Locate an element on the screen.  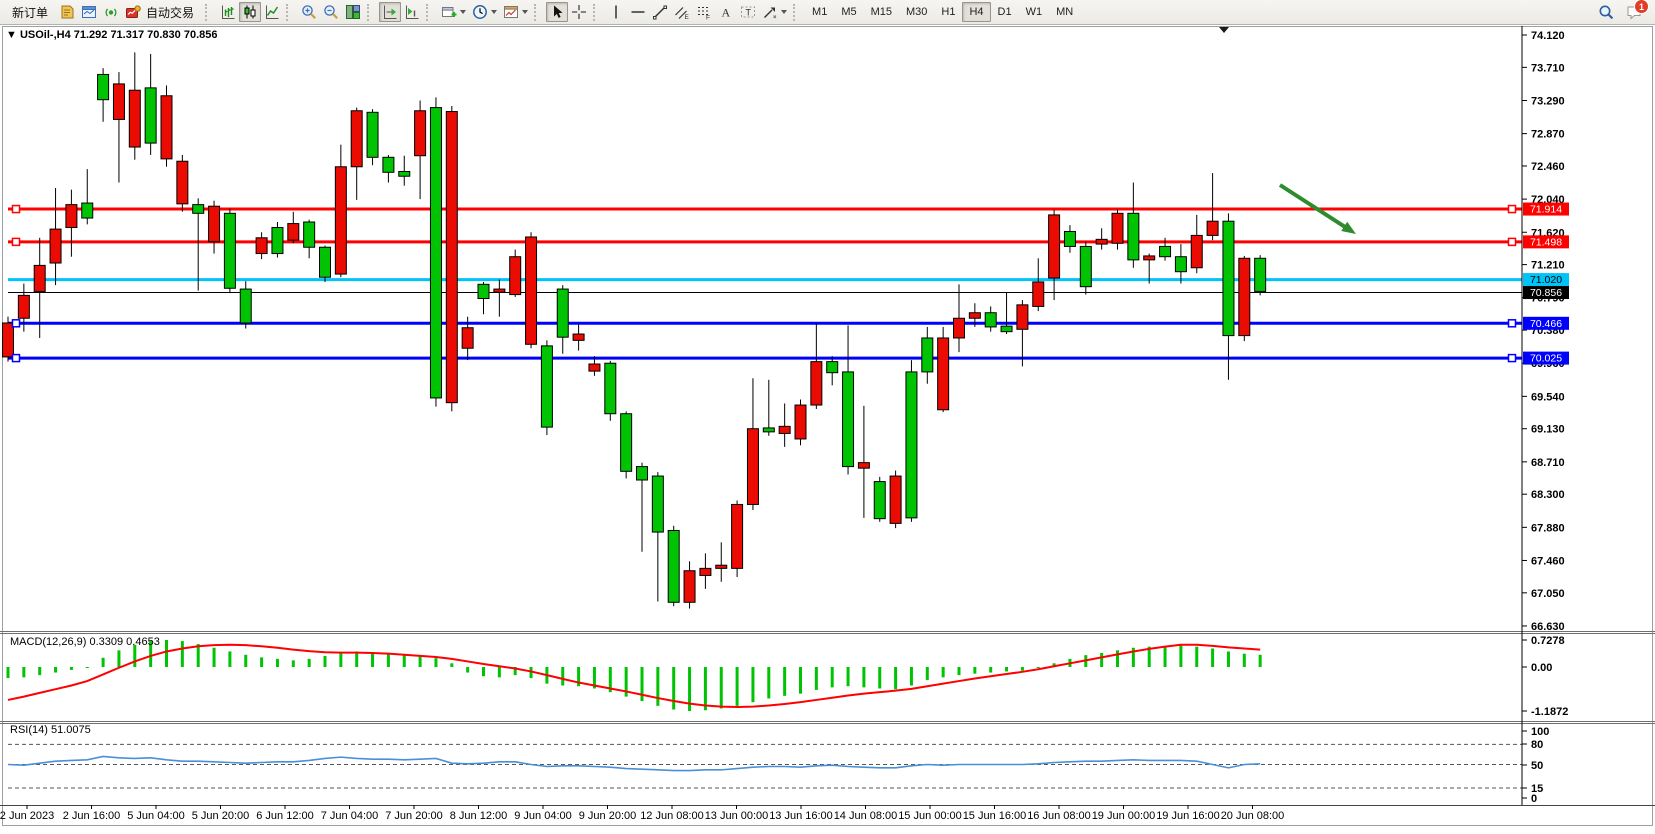
vertical-line-tool is located at coordinates (616, 12).